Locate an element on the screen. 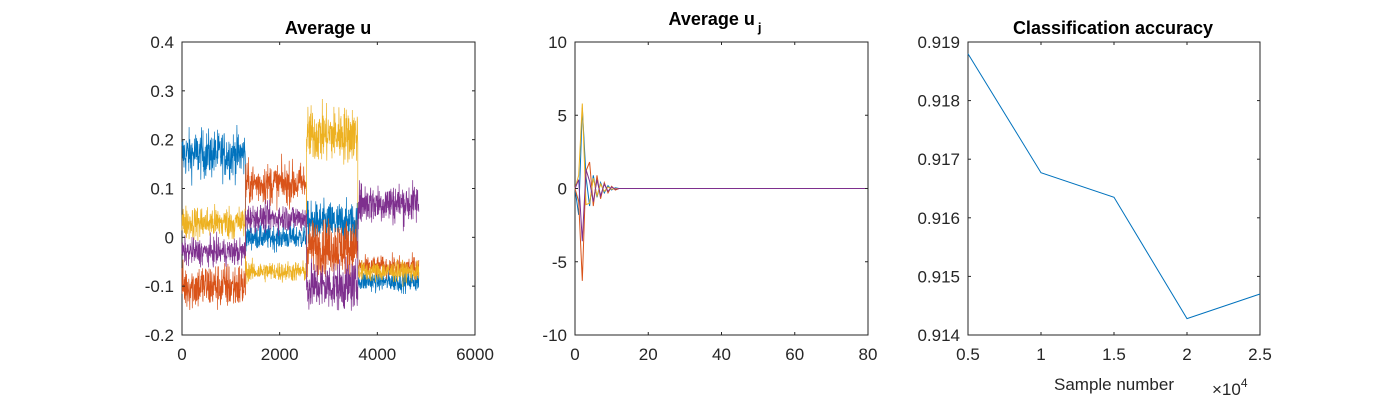  chart-title-average-u: Average u is located at coordinates (328, 28).